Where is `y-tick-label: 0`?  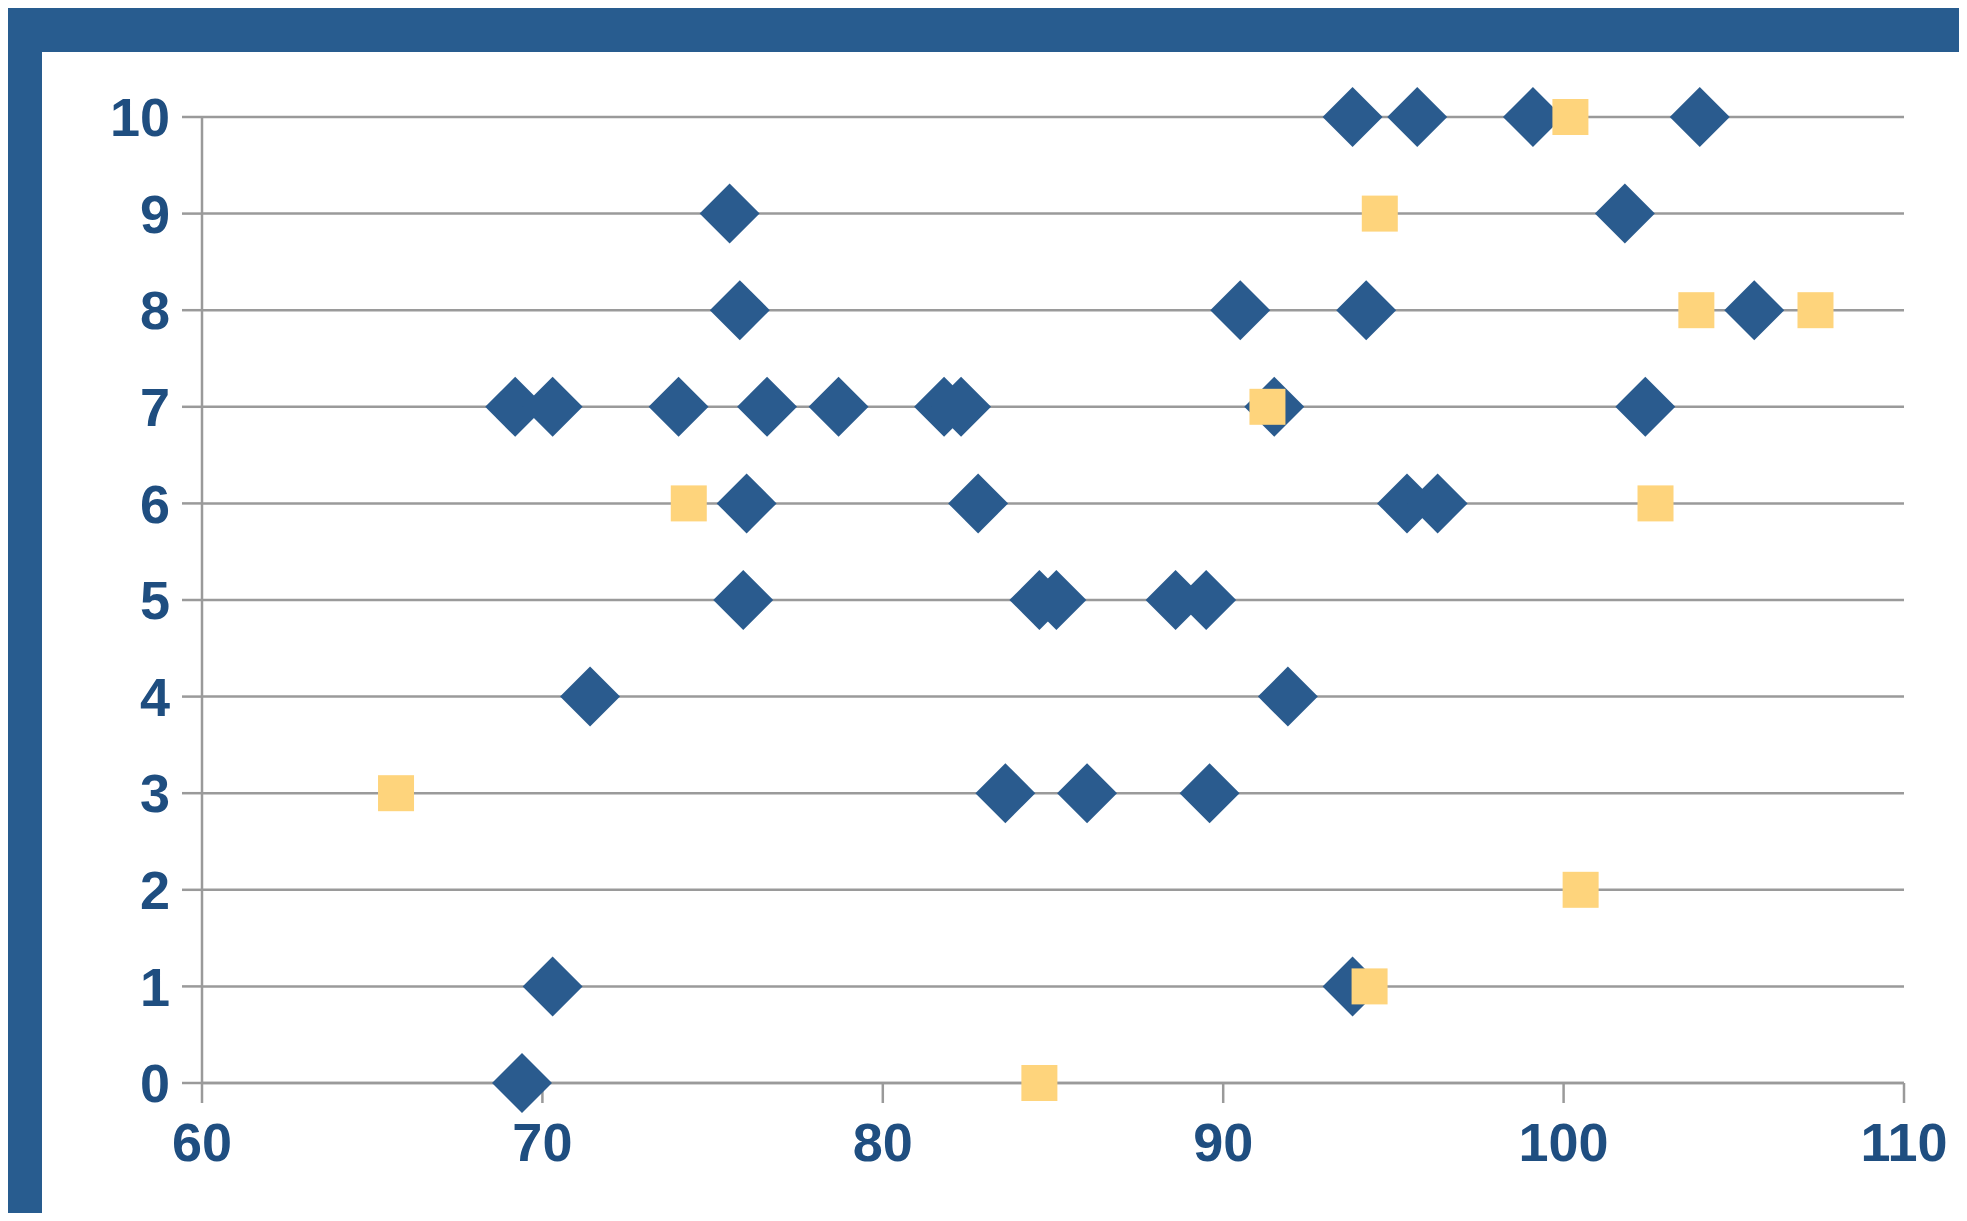 y-tick-label: 0 is located at coordinates (154, 1083).